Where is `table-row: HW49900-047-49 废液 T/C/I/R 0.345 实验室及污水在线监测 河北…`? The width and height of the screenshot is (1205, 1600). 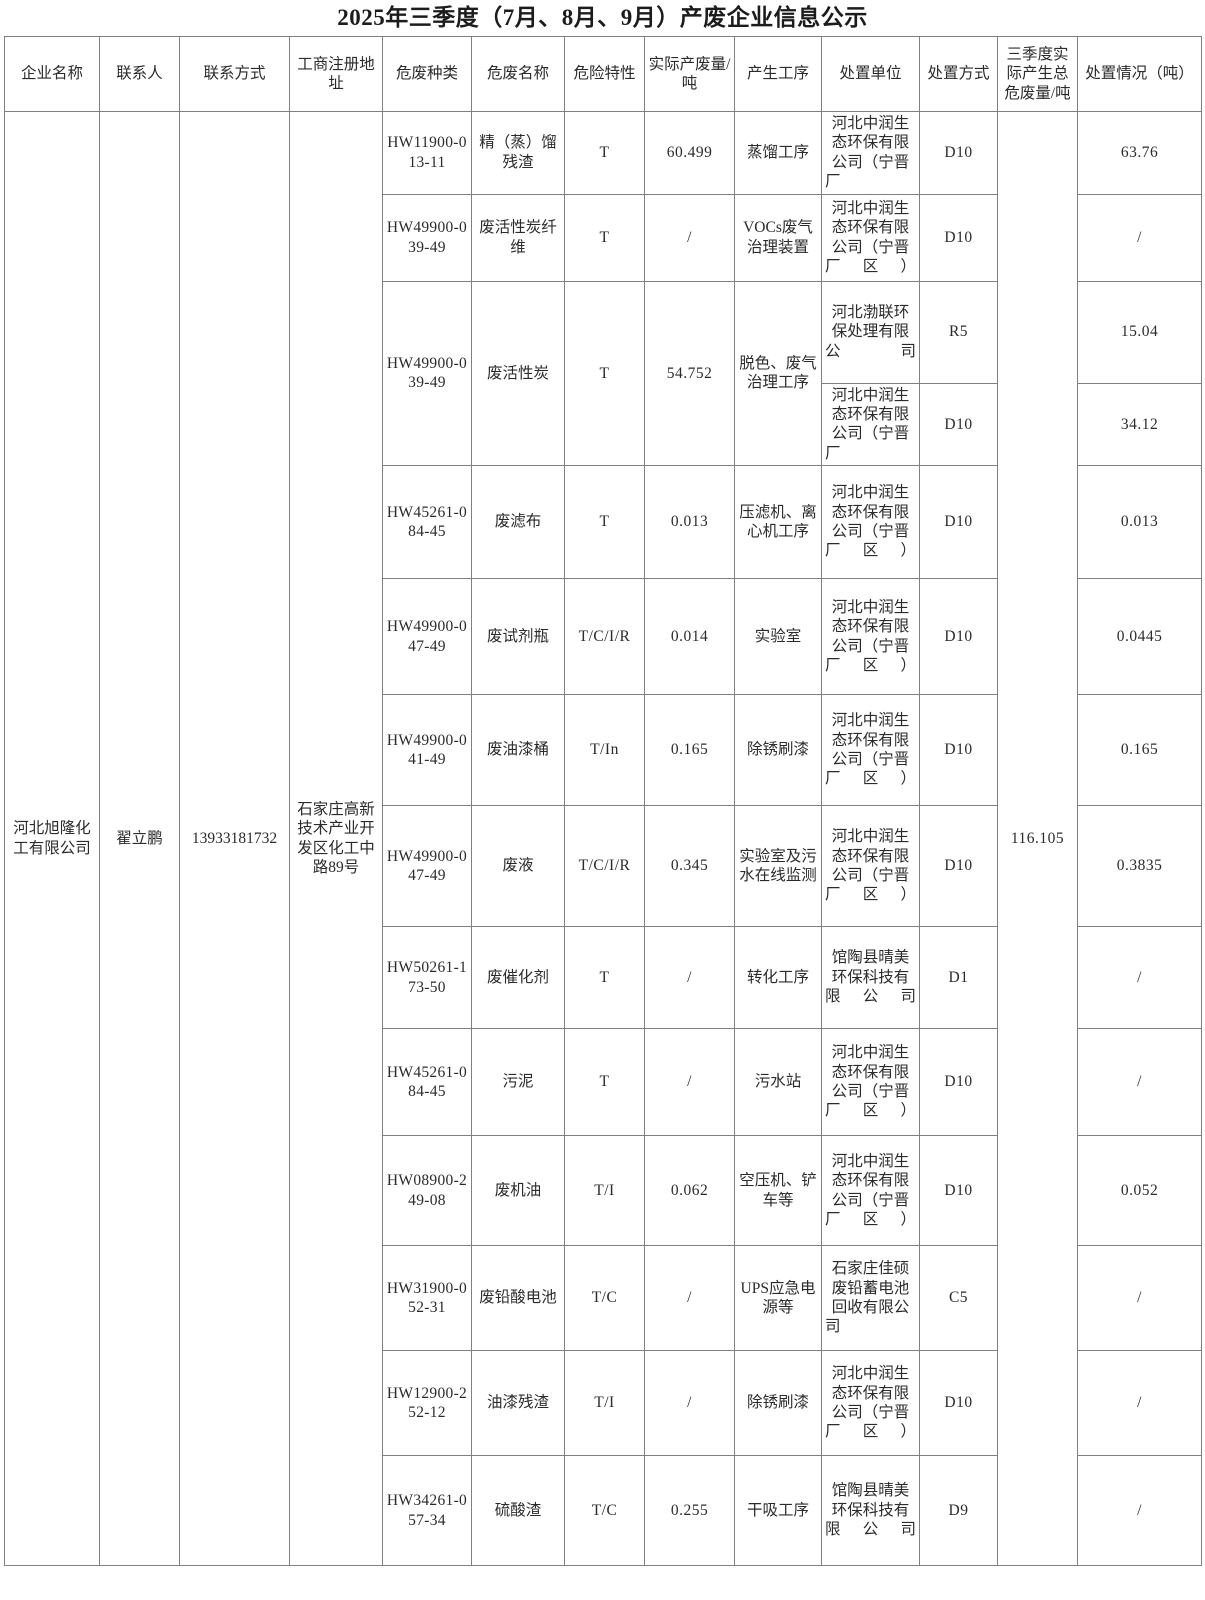
table-row: HW49900-047-49 废液 T/C/I/R 0.345 实验室及污水在线监测 河北… is located at coordinates (603, 866).